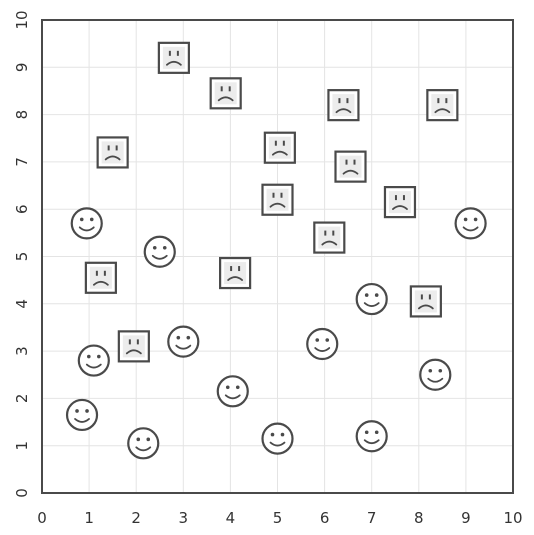 Image resolution: width=534 pixels, height=535 pixels. I want to click on y-axis-tick-labels: 0 1 2 3 4 5 6 7 8 9 10, so click(22, 253).